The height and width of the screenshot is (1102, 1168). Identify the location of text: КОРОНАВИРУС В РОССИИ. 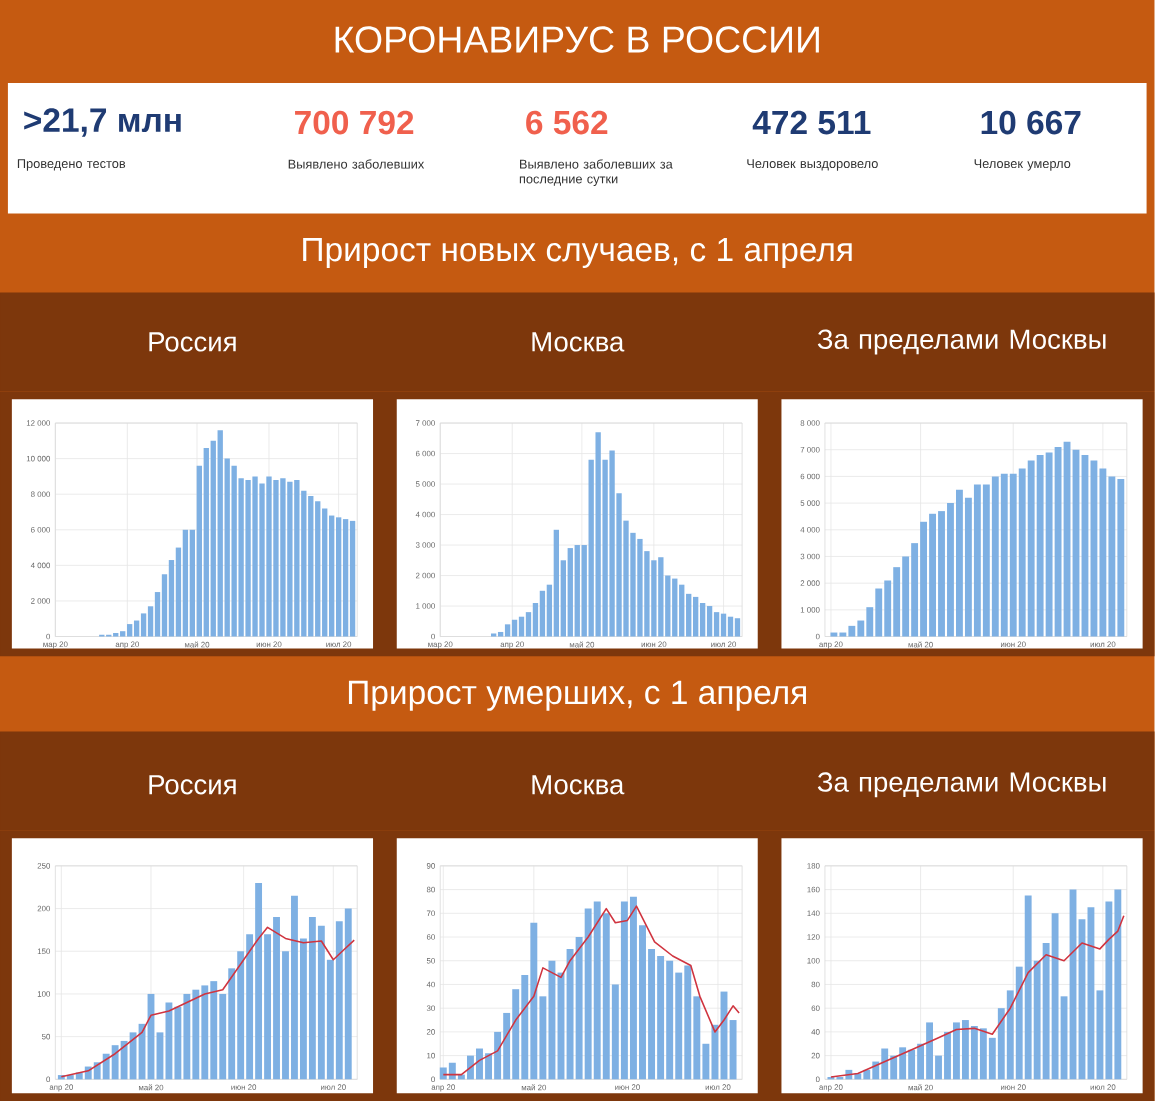
(577, 40).